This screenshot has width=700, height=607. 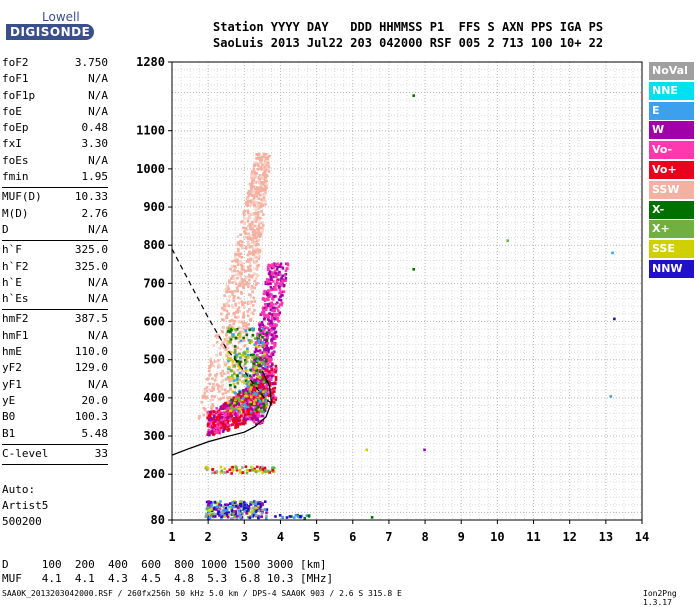 I want to click on y-tick-label: 1100, so click(x=150, y=131).